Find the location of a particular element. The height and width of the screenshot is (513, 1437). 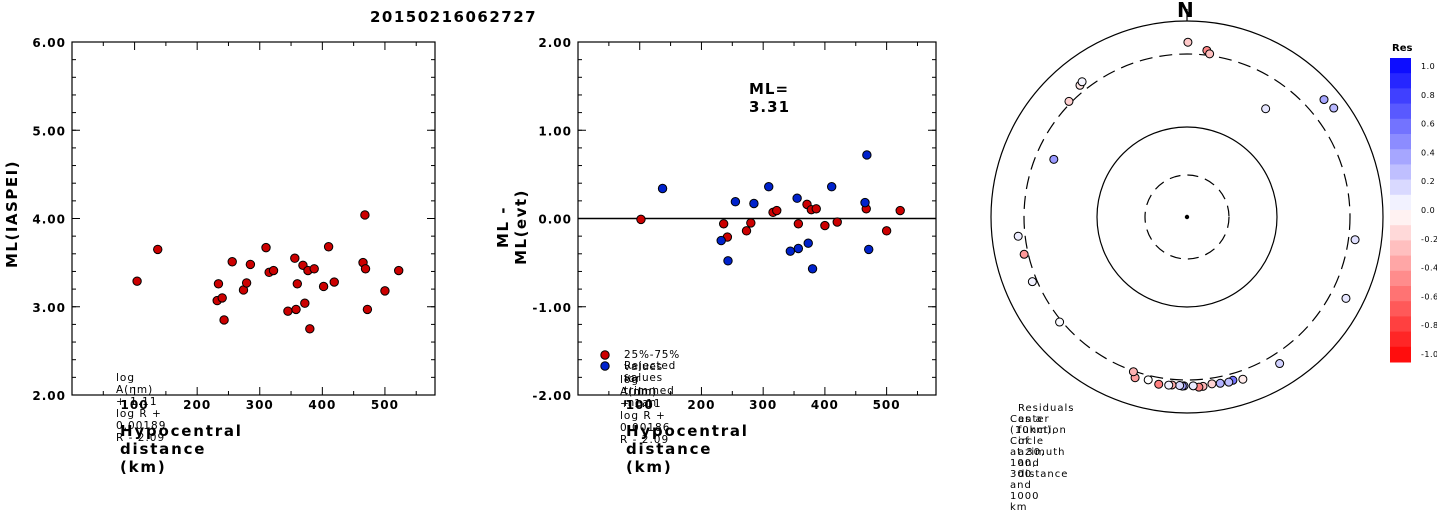

y-tick-label: 6.00 is located at coordinates (49, 43).